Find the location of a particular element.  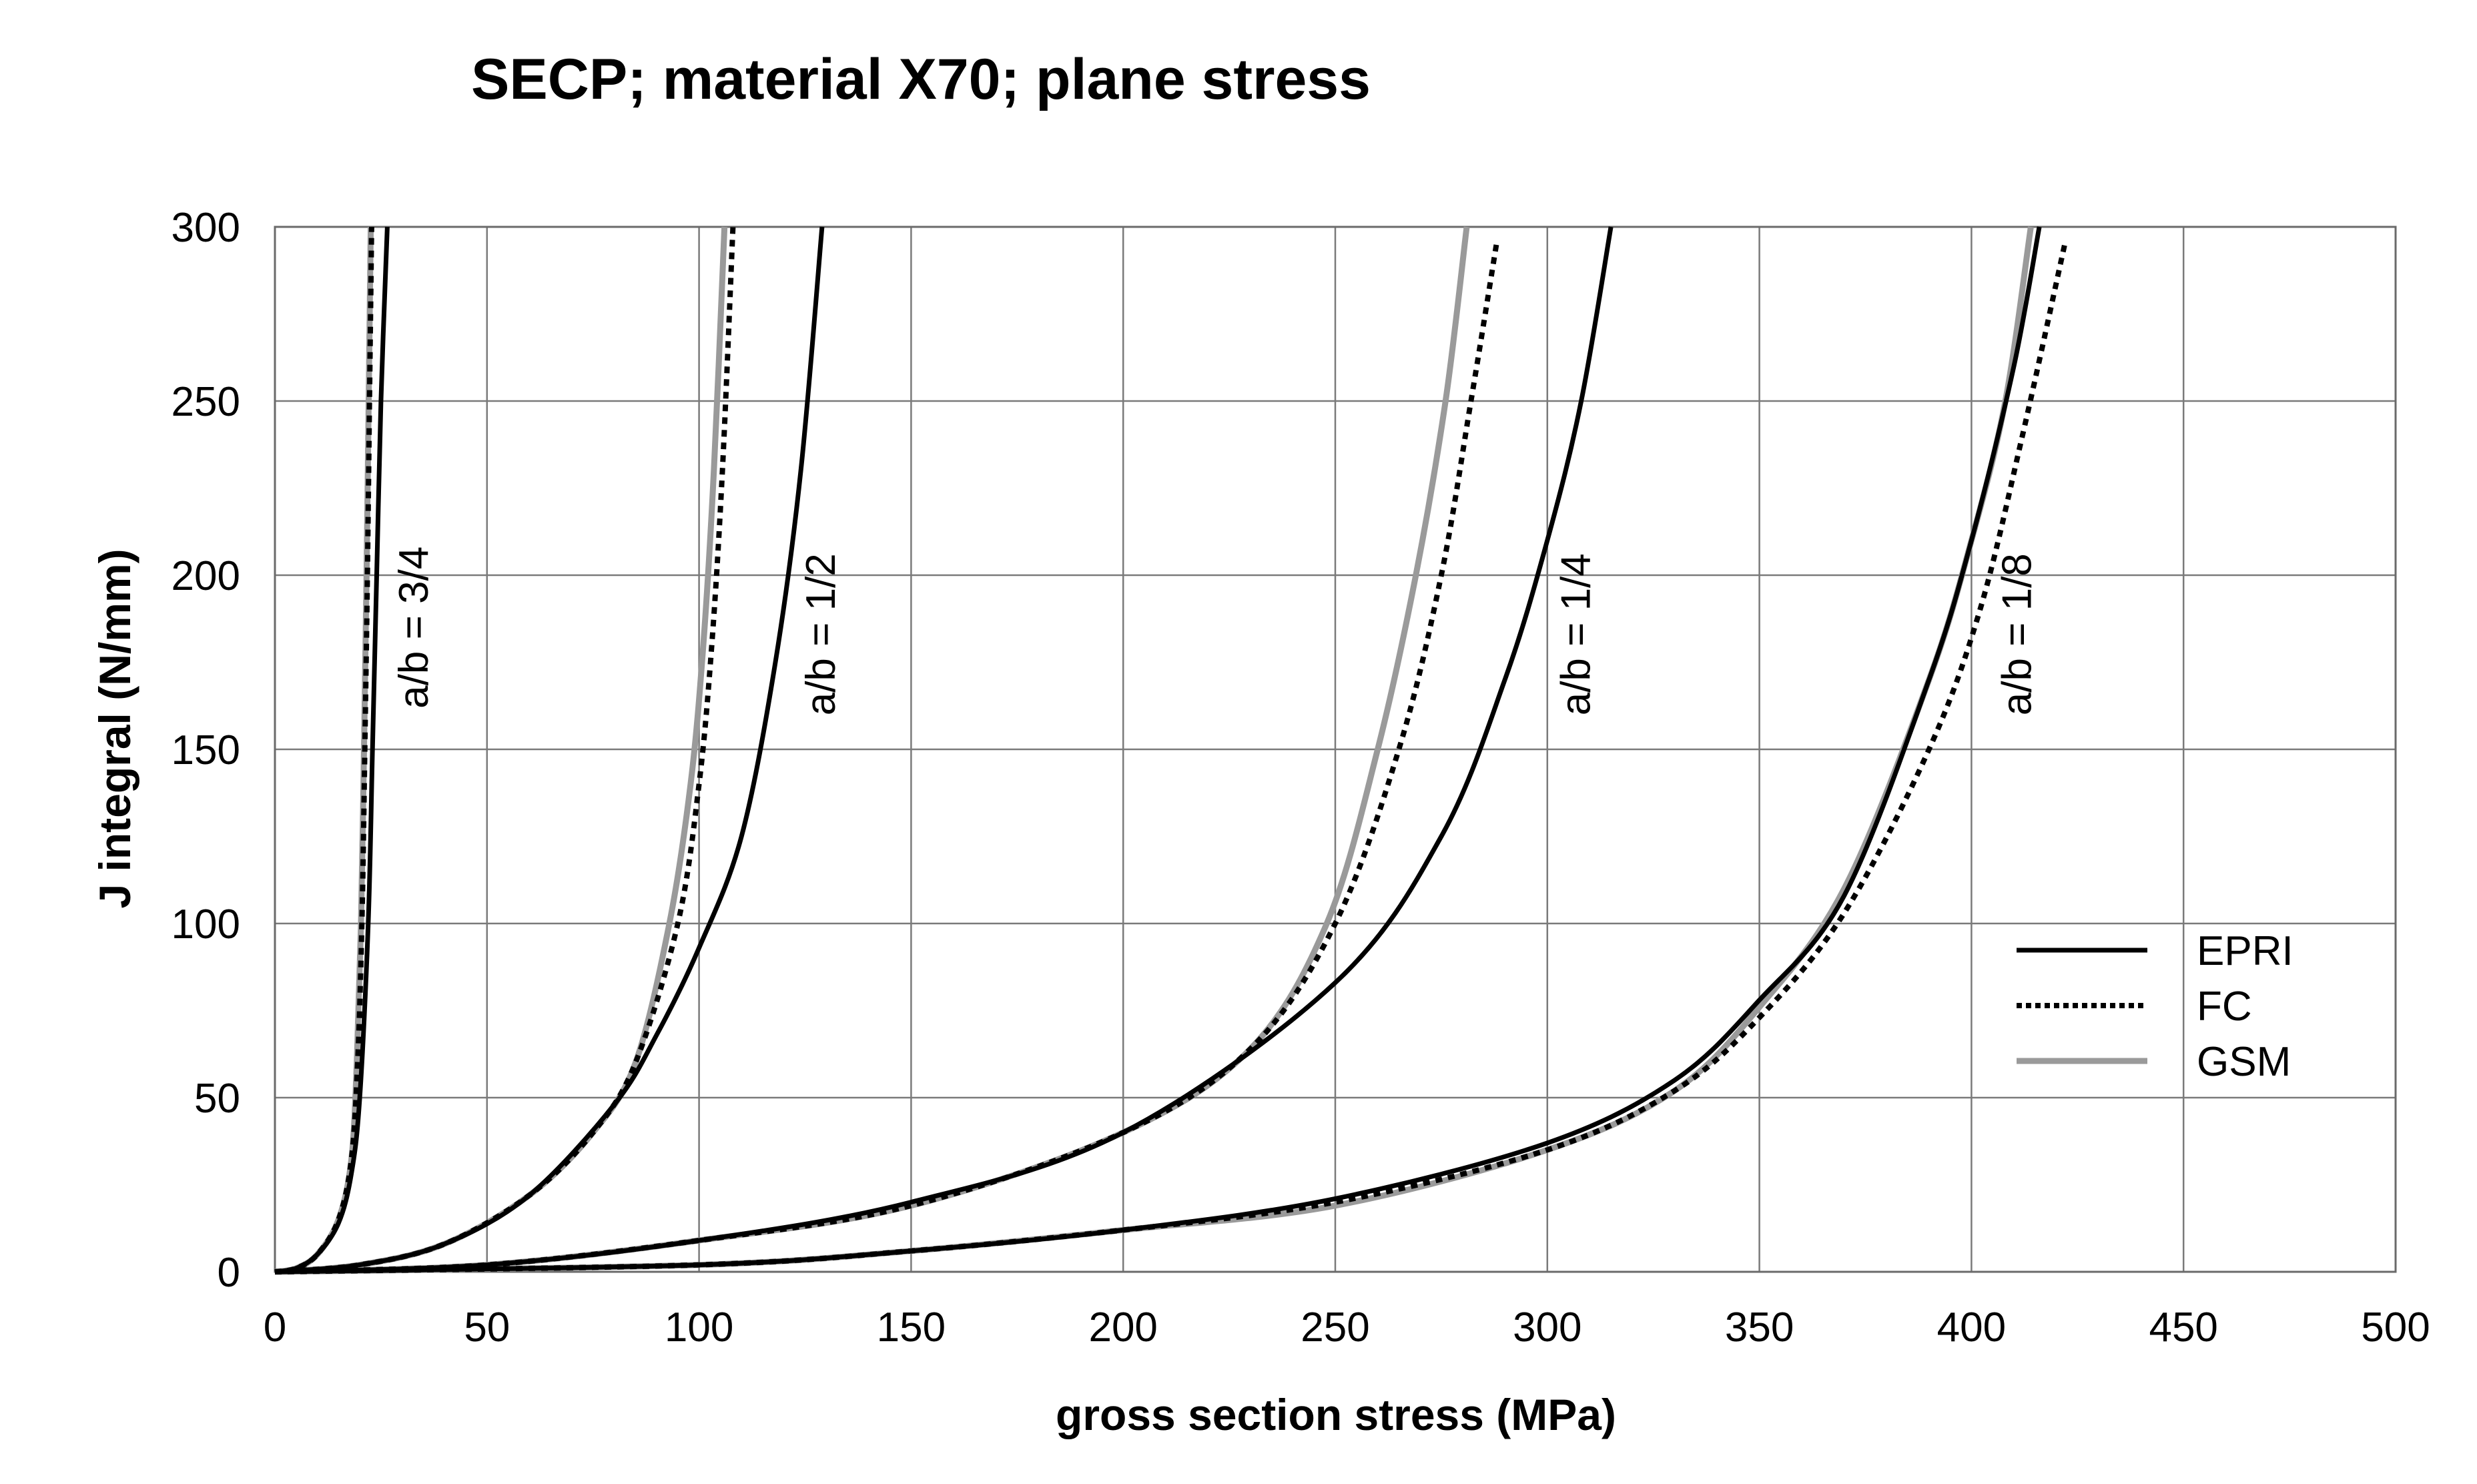

y-tick-label: 0 is located at coordinates (229, 1273).